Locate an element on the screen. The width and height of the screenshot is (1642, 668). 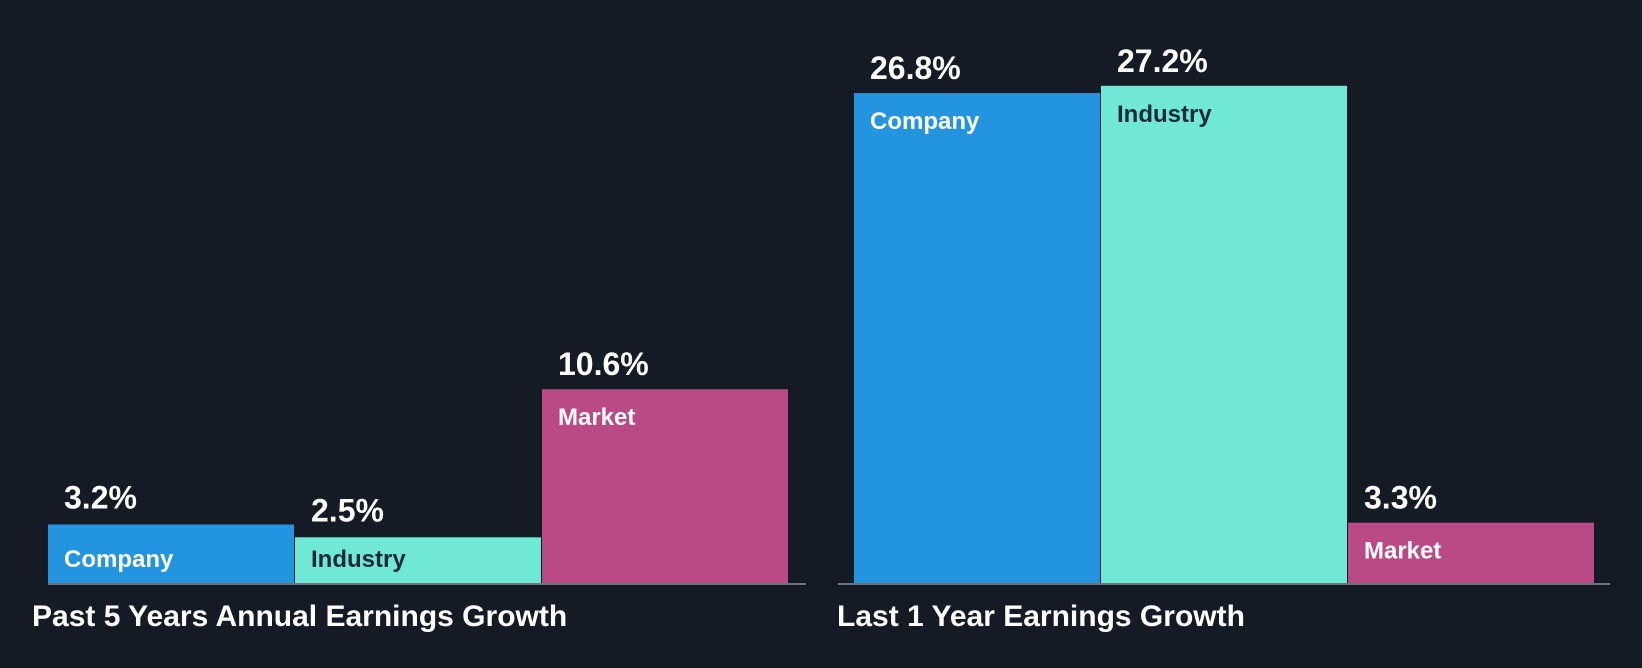
past-5y-market-value: 10.6% is located at coordinates (603, 364).